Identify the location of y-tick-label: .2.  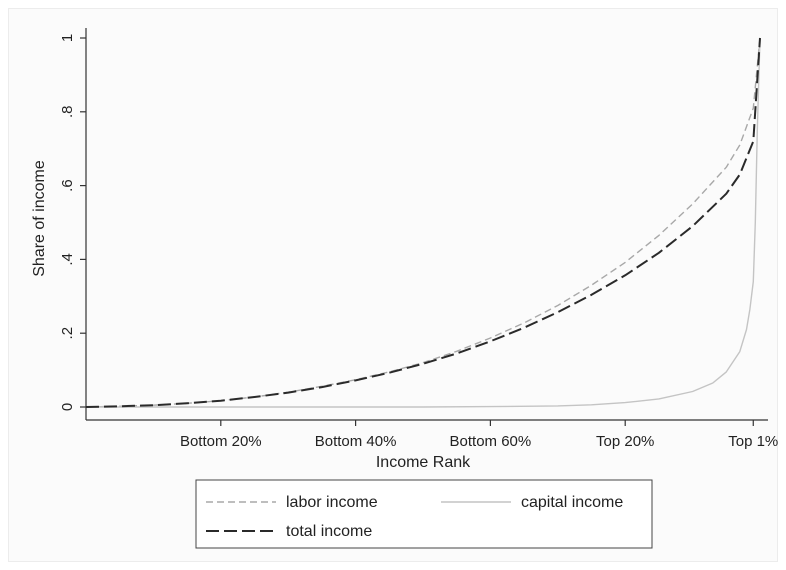
(67, 333).